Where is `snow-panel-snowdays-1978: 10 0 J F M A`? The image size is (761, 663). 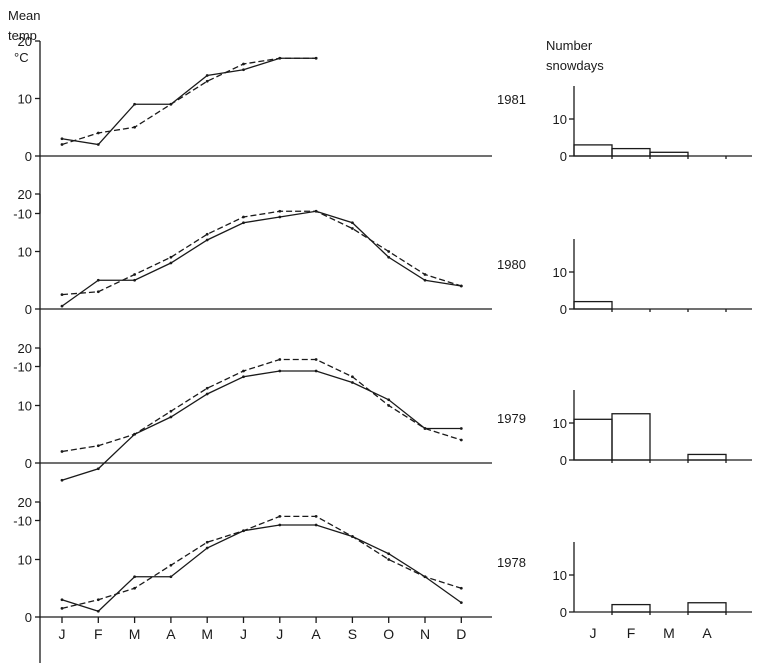
snow-panel-snowdays-1978: 10 0 J F M A is located at coordinates (652, 591).